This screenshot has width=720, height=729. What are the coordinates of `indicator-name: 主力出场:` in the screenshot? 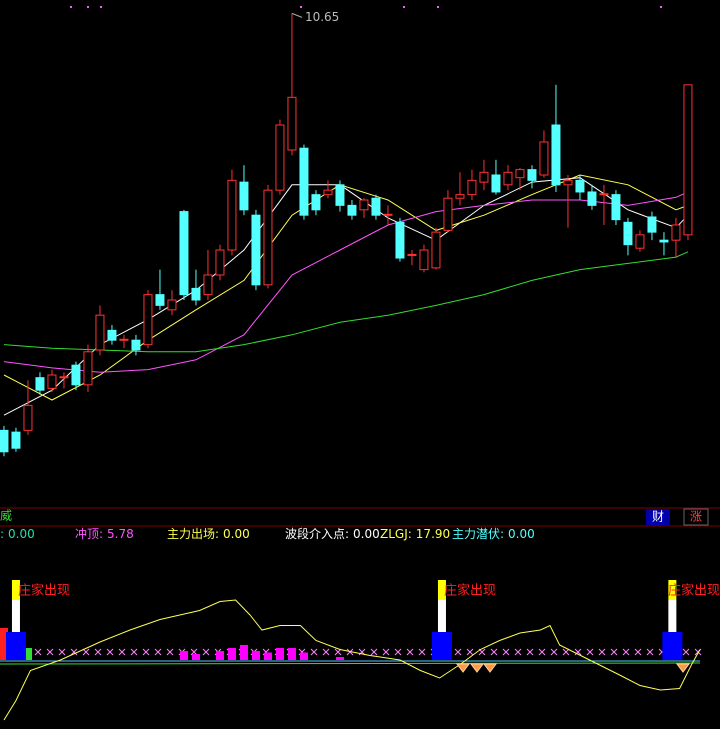 It's located at (193, 534).